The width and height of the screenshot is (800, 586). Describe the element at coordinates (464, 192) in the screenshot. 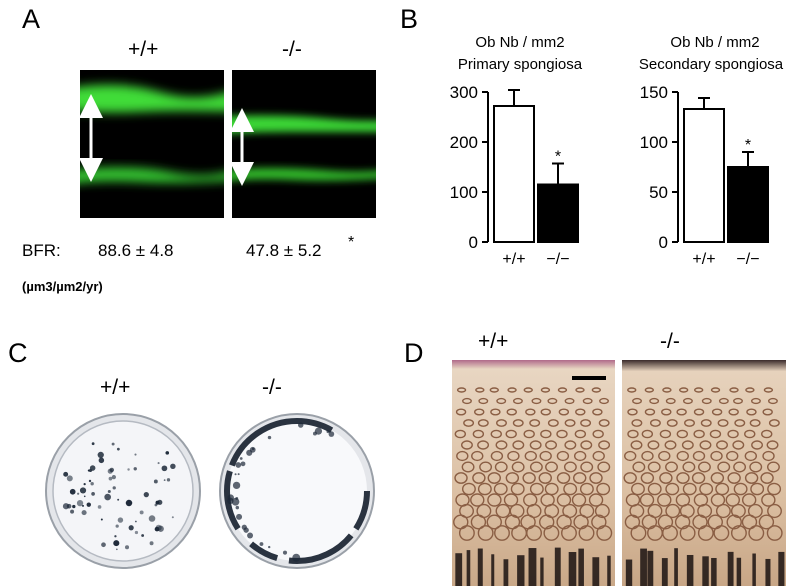

I see `y-tick-label: 100` at that location.